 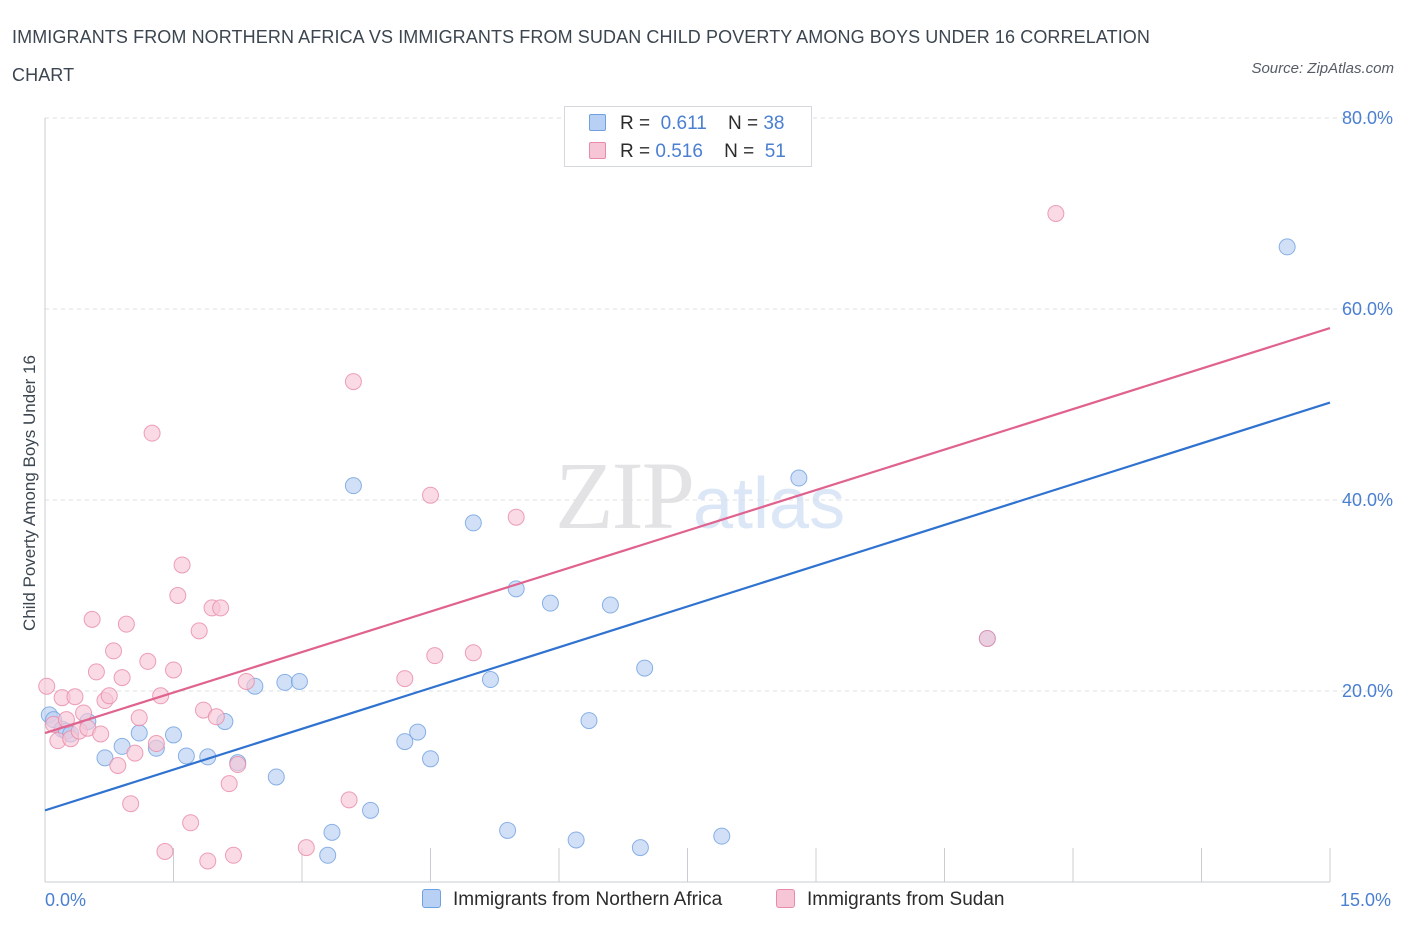 What do you see at coordinates (700, 495) in the screenshot?
I see `watermark: ZIPatlas` at bounding box center [700, 495].